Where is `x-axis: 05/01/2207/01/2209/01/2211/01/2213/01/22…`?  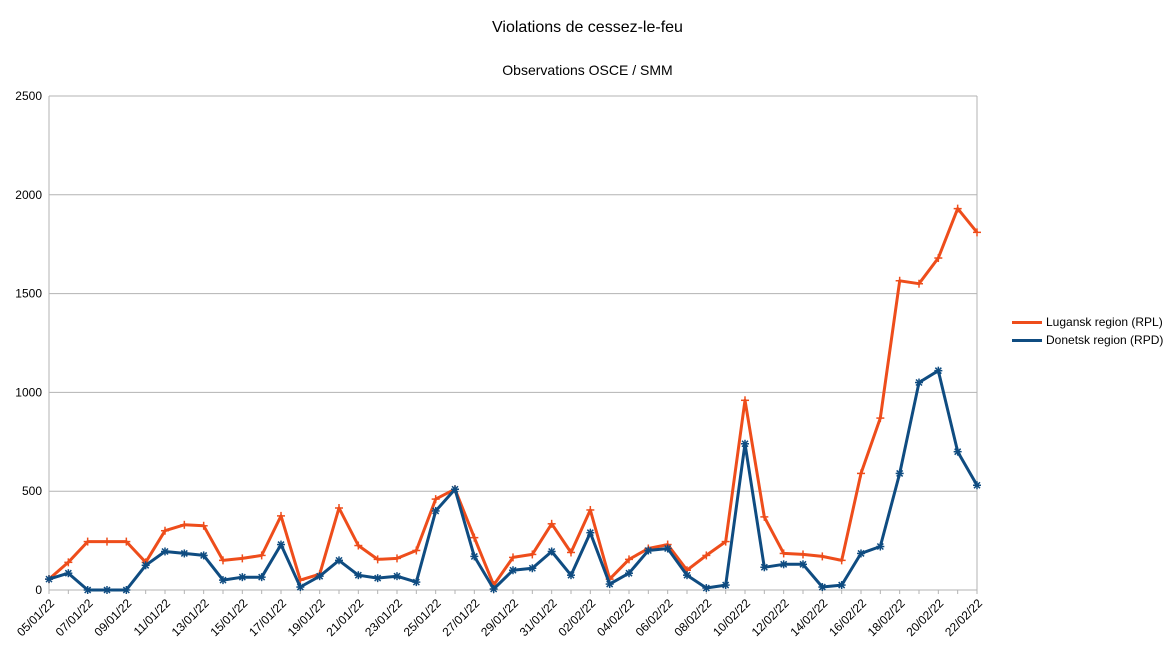 x-axis: 05/01/2207/01/2209/01/2211/01/2213/01/22… is located at coordinates (499, 614).